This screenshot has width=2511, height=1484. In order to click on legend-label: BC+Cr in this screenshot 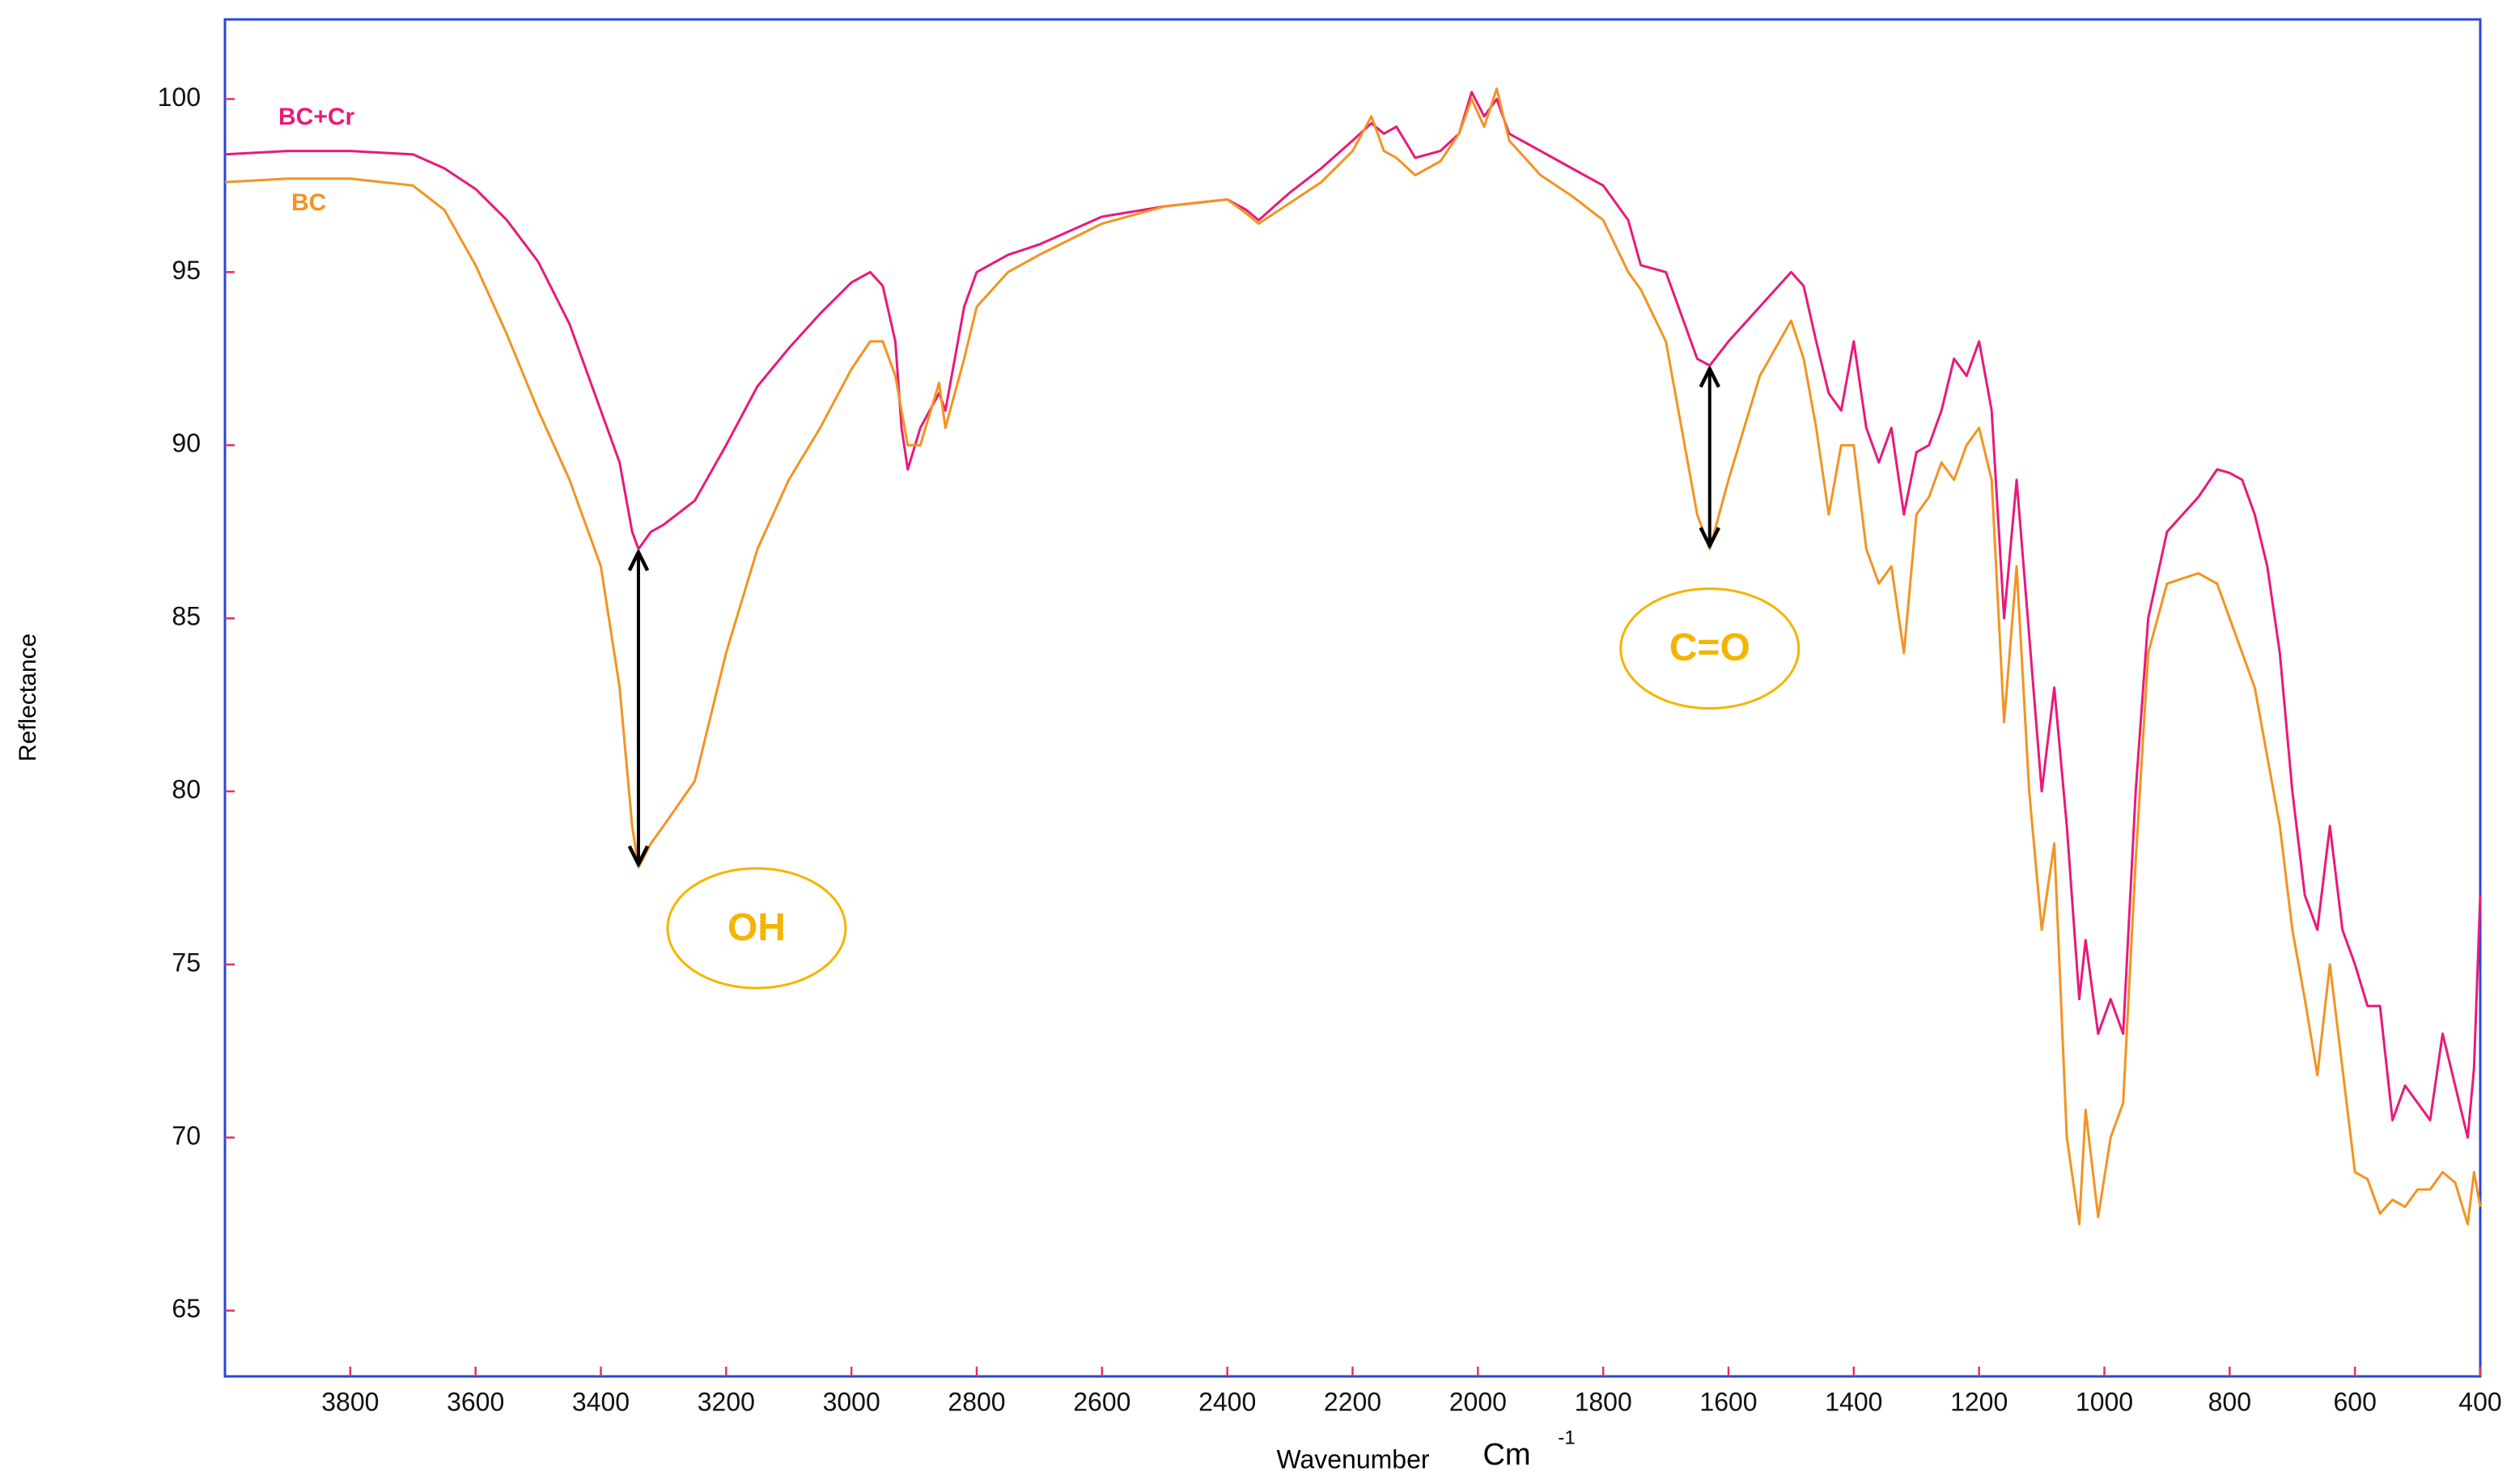, I will do `click(316, 117)`.